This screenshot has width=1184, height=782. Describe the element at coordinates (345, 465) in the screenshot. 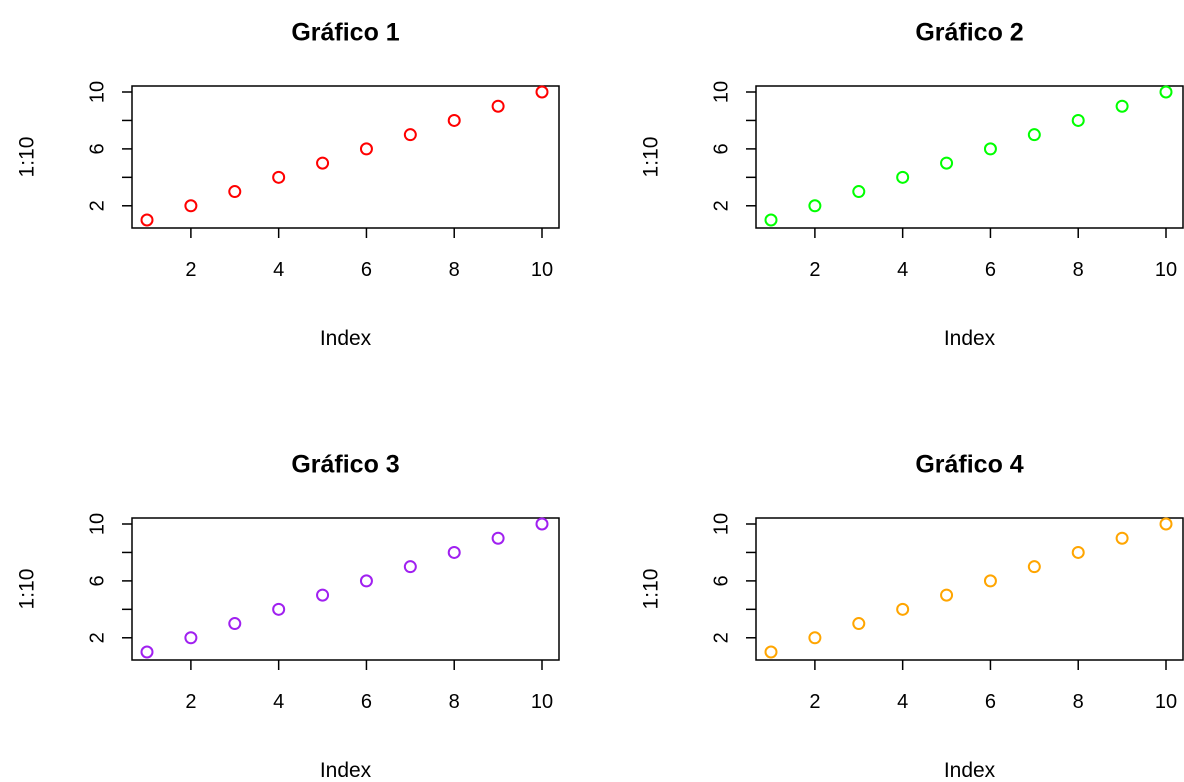

I see `chart-title: Gráfico 3` at that location.